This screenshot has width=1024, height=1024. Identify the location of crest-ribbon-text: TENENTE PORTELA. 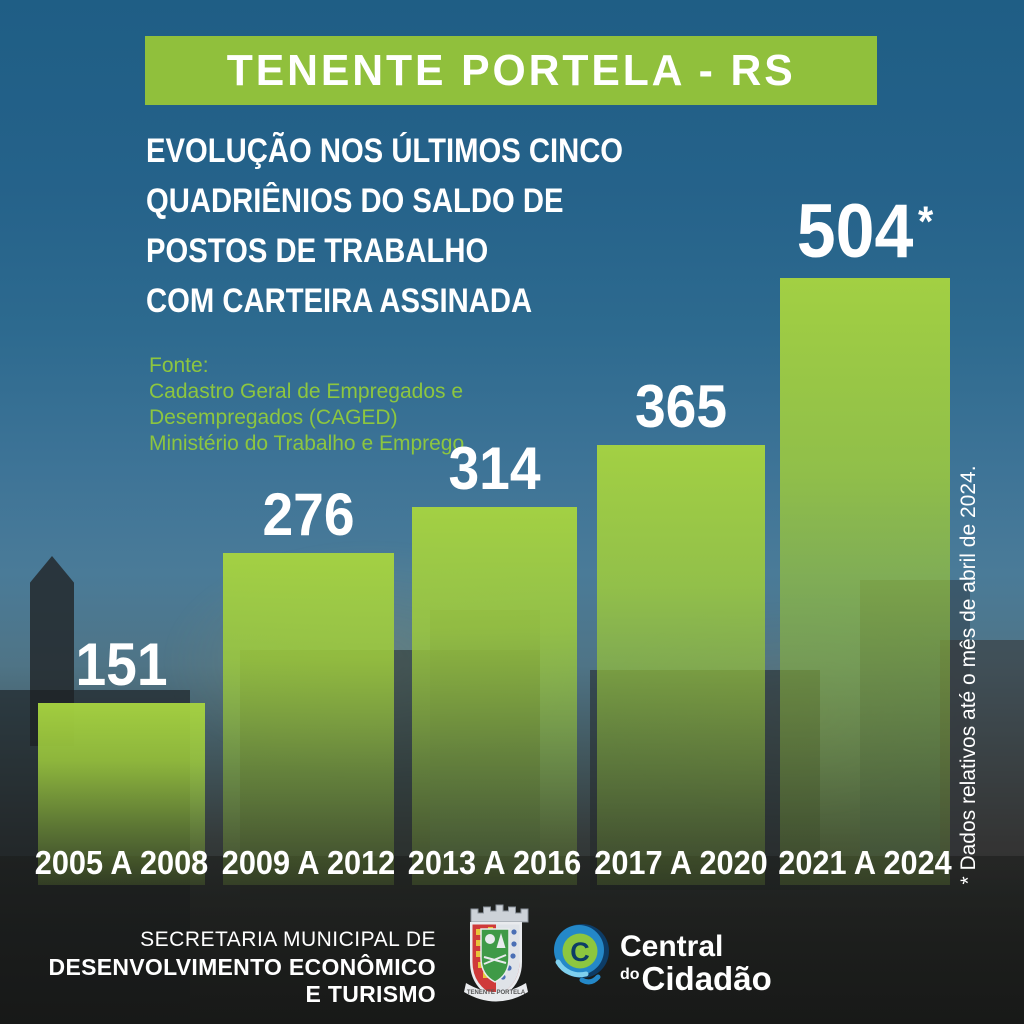
(496, 993).